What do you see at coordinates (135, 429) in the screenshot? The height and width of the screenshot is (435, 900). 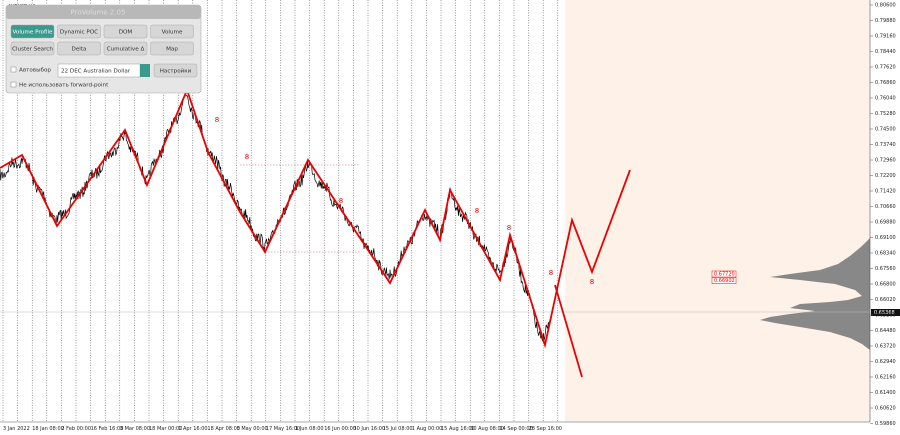 I see `date-label: 3 Mar 08:00` at bounding box center [135, 429].